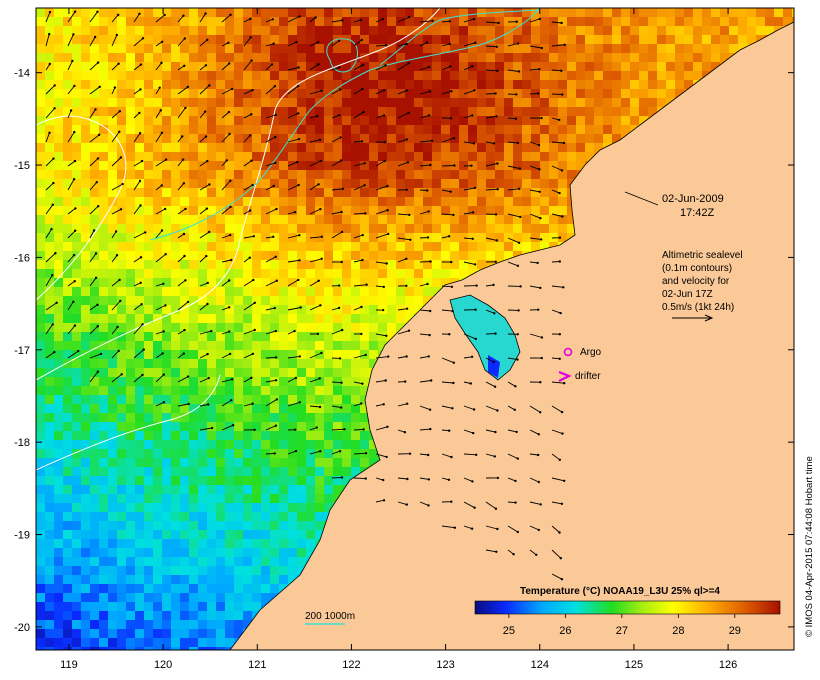 This screenshot has height=680, width=820. I want to click on info-line-3: and velocity for, so click(696, 281).